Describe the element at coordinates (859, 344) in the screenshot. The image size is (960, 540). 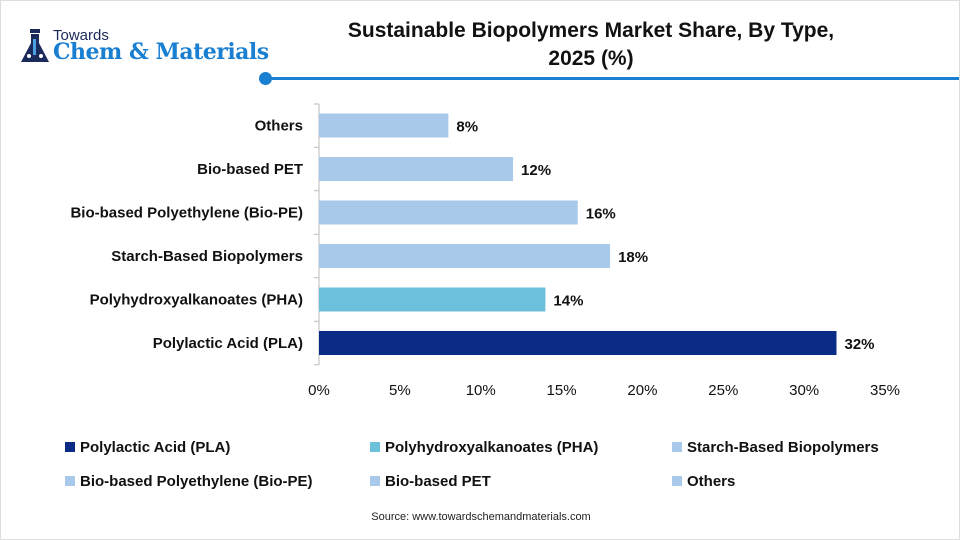
I see `data-label: 32%` at that location.